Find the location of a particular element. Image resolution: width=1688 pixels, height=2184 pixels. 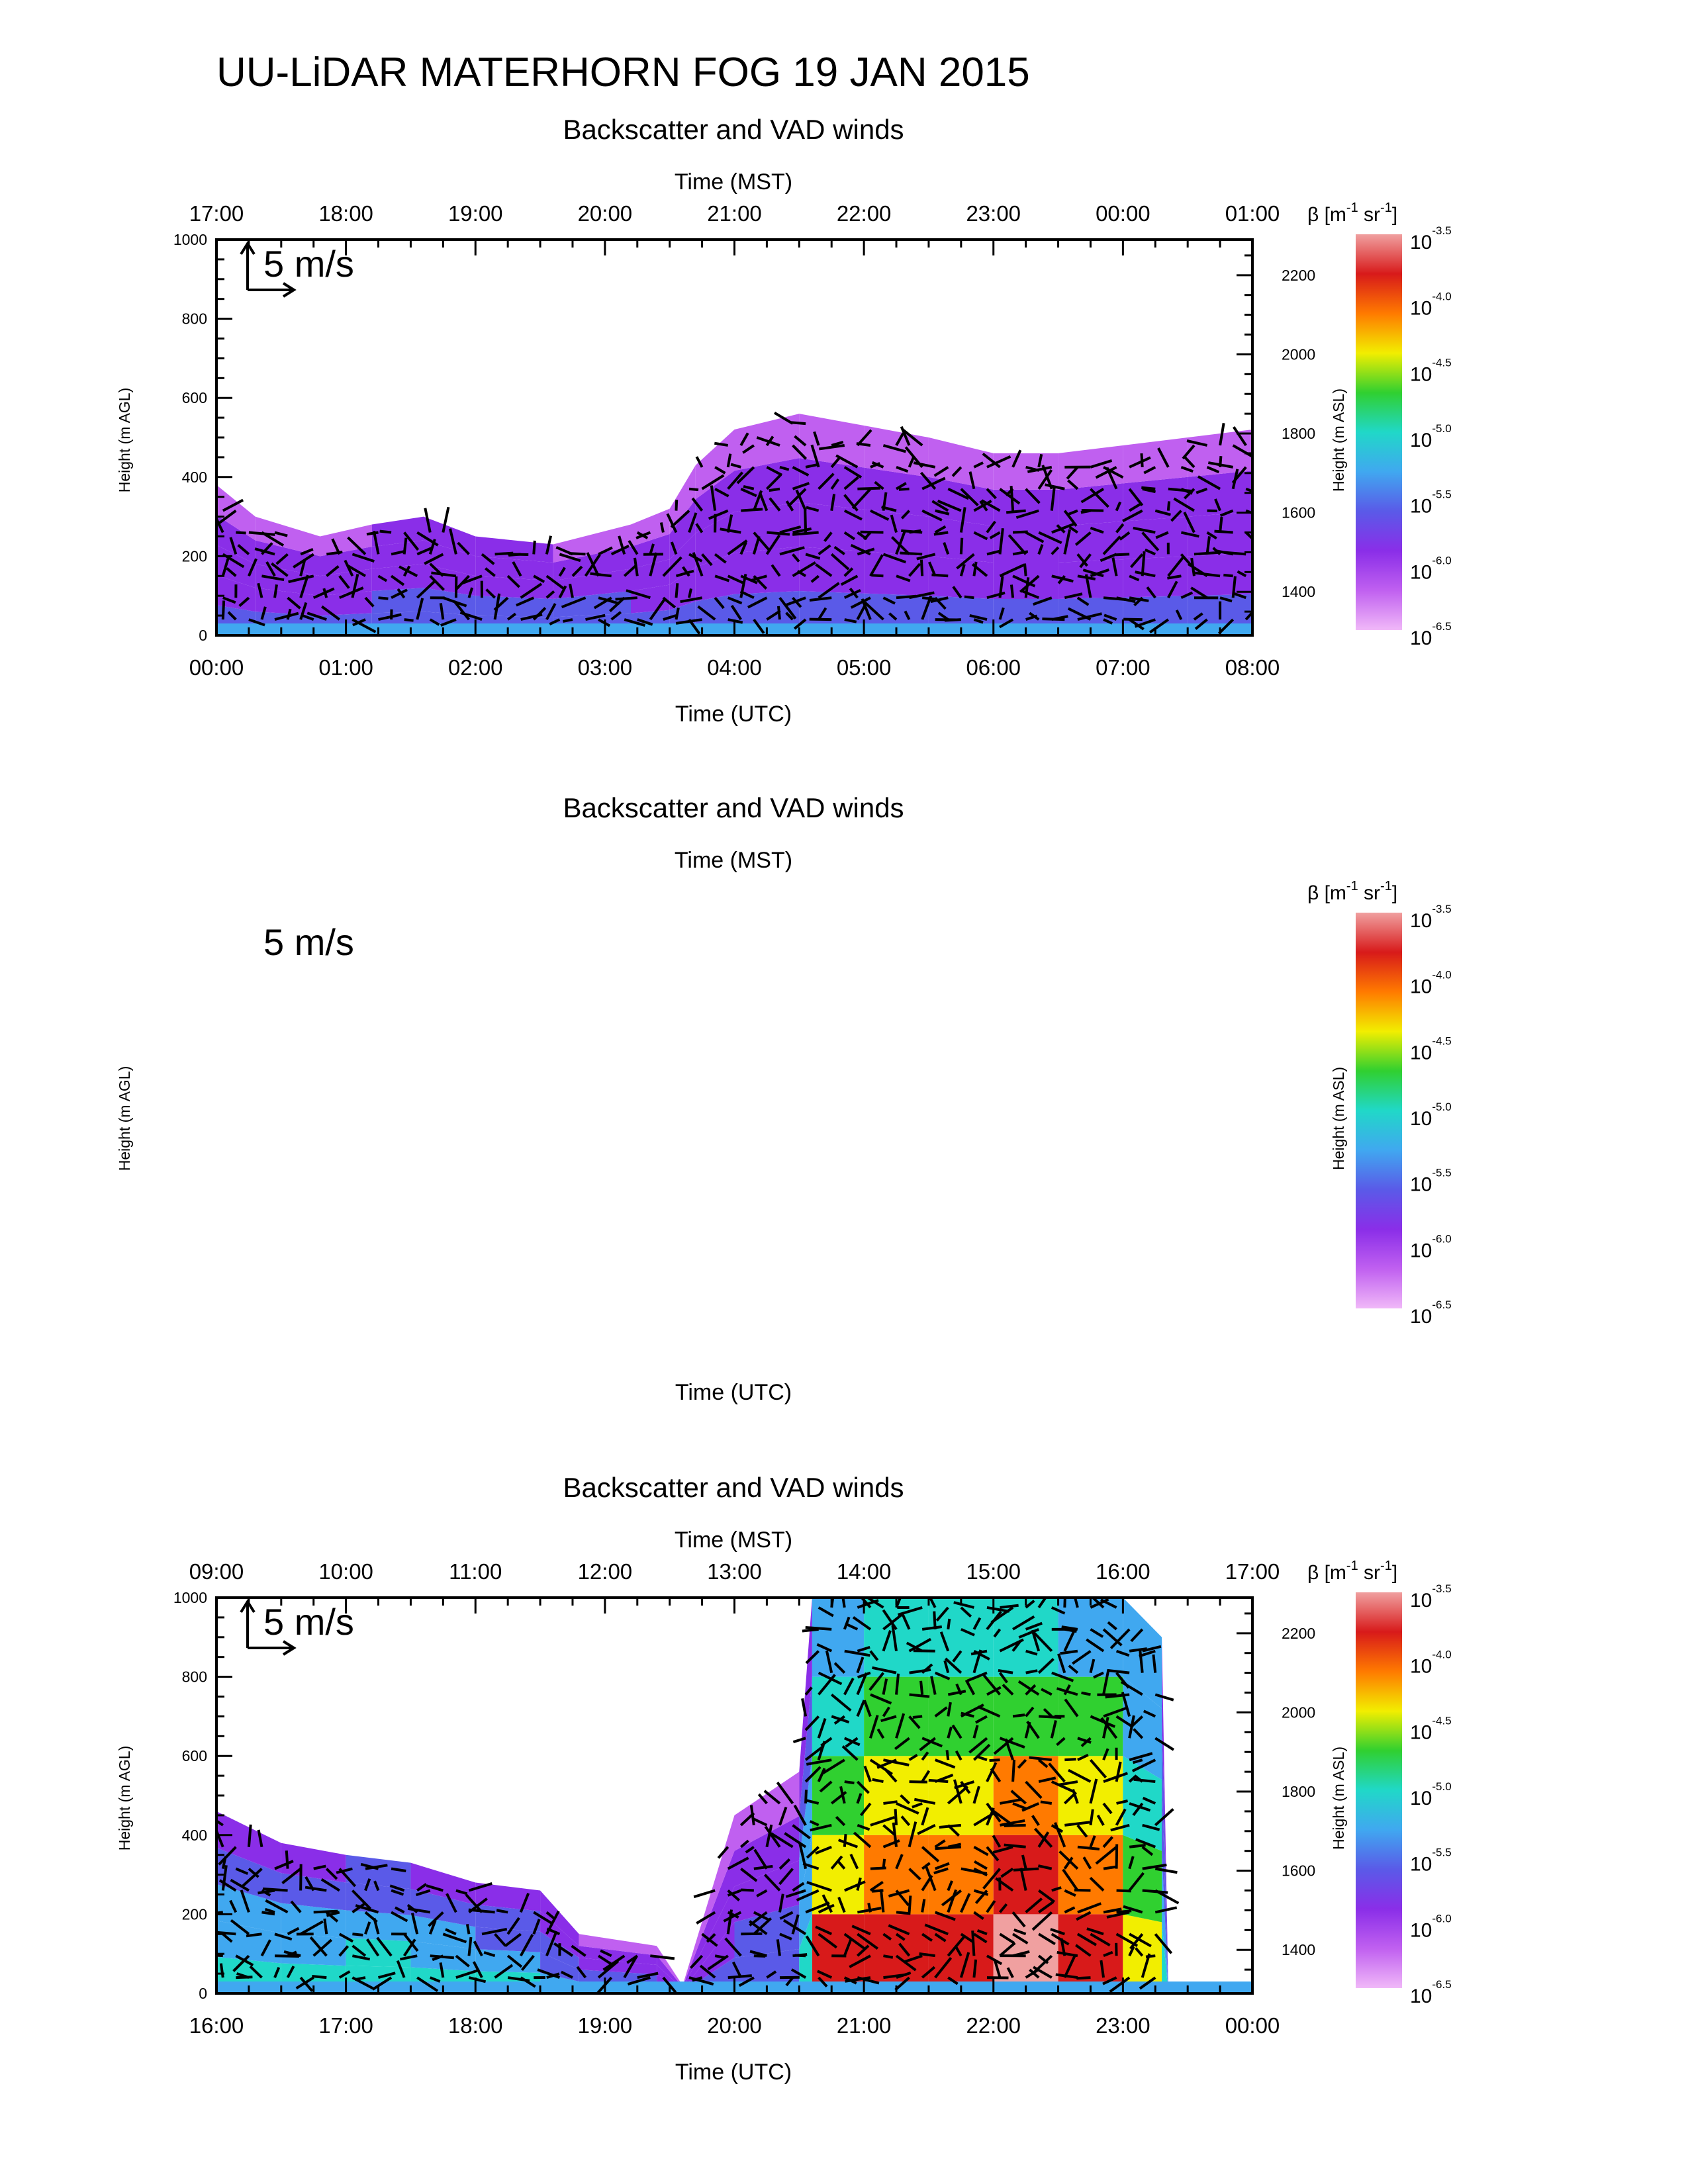

colorbar-label: β [m-1 sr-1] is located at coordinates (1352, 892).